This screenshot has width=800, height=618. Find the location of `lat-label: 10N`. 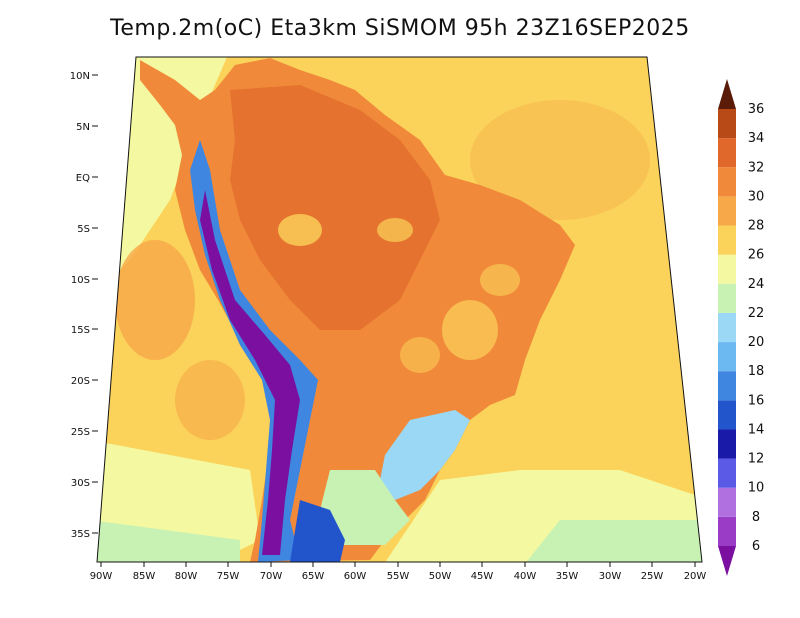

lat-label: 10N is located at coordinates (80, 76).